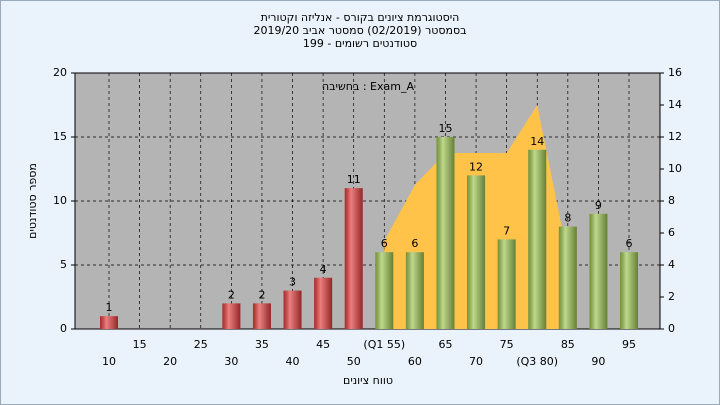 The width and height of the screenshot is (720, 405). Describe the element at coordinates (354, 361) in the screenshot. I see `x-tick-label: 50` at that location.